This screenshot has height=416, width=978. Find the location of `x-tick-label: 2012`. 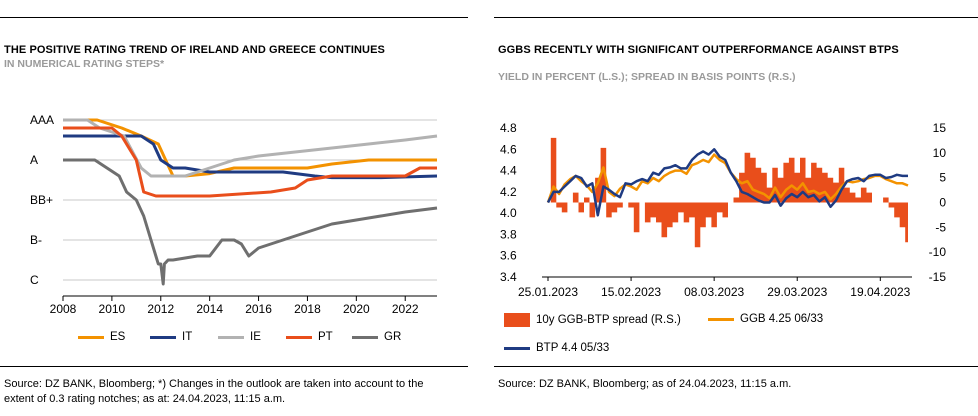

x-tick-label: 2012 is located at coordinates (160, 309).